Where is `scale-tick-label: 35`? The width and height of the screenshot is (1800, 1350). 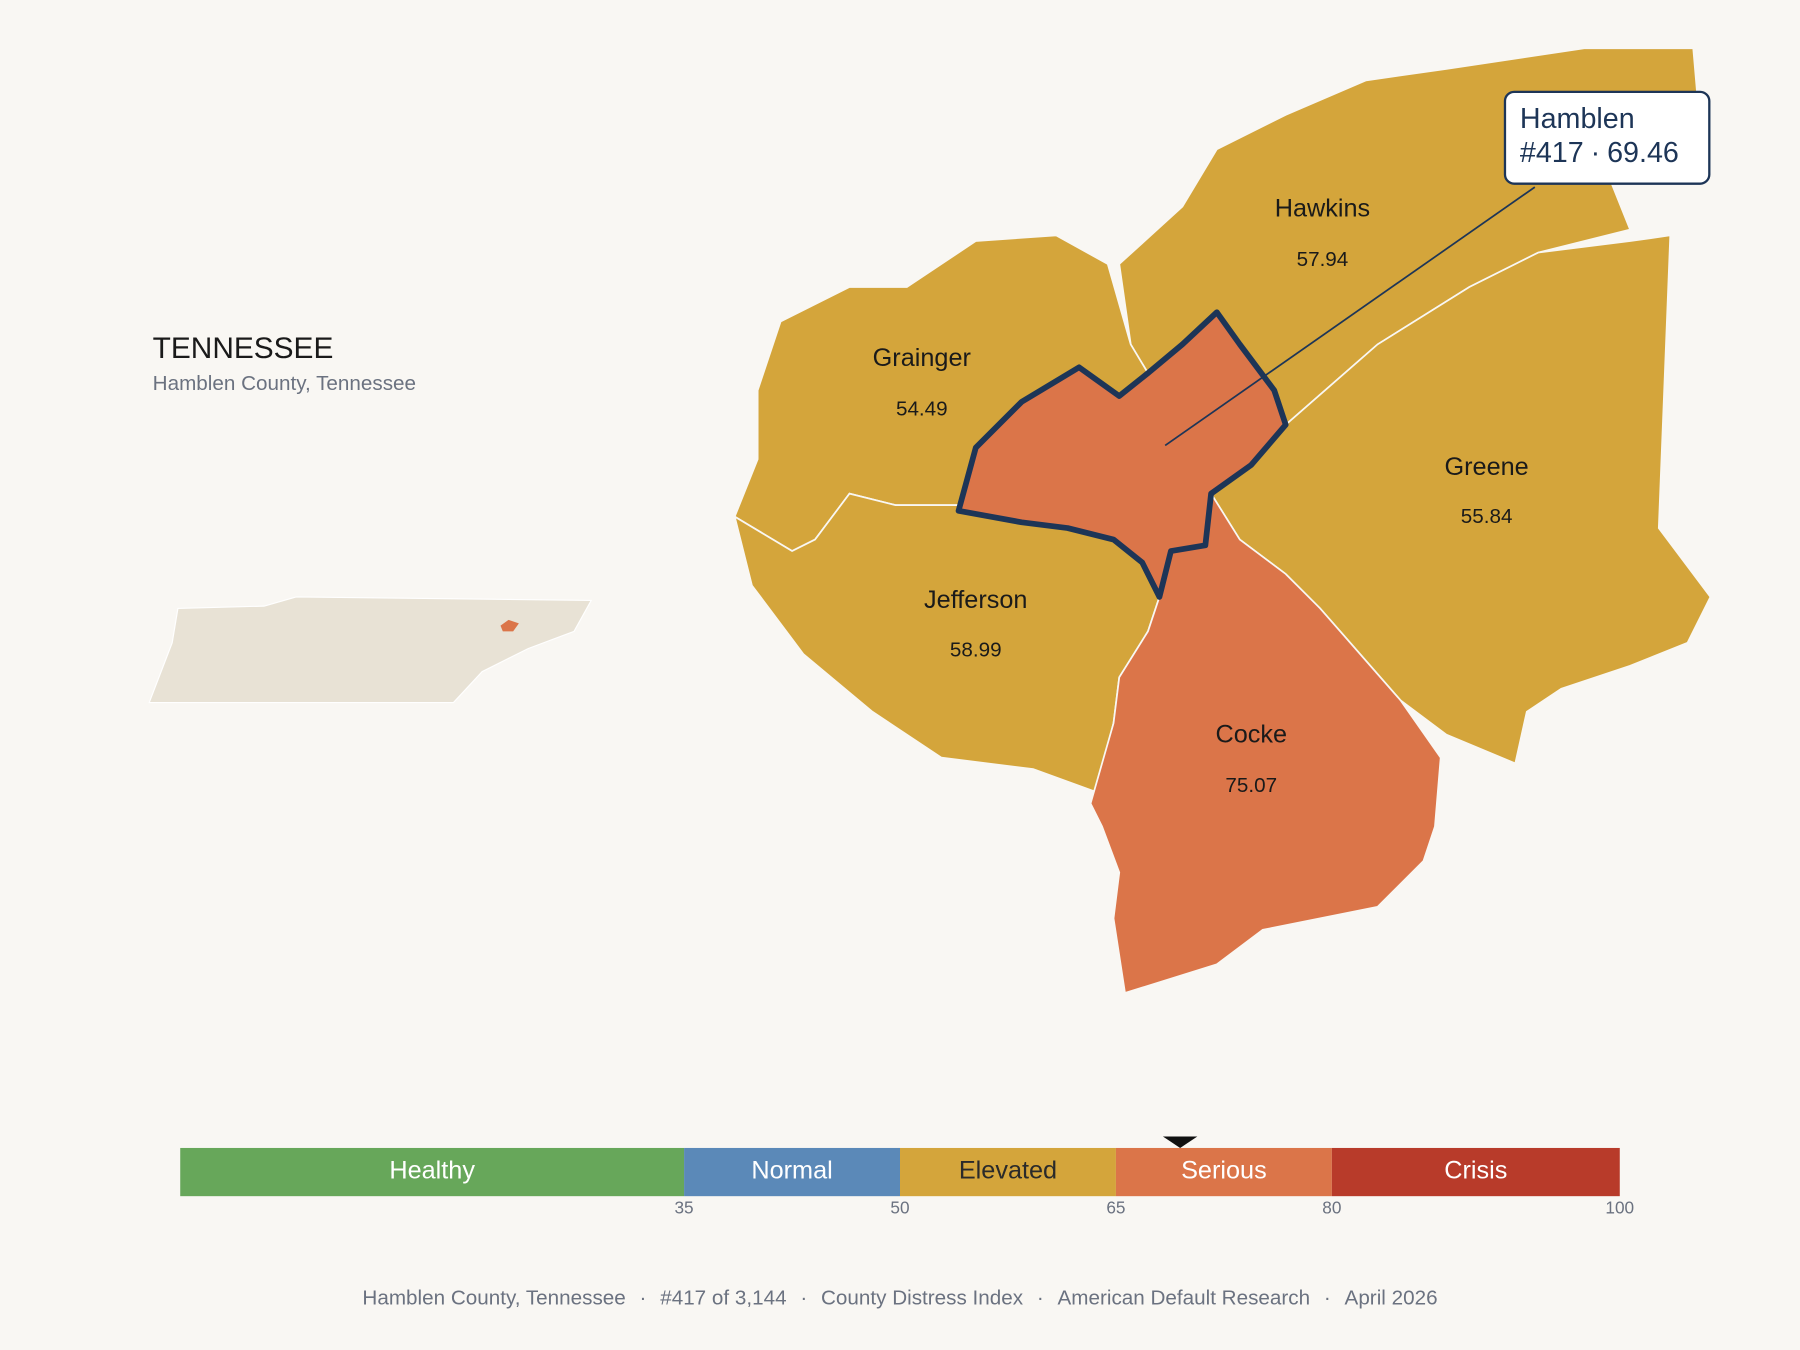 scale-tick-label: 35 is located at coordinates (683, 1207).